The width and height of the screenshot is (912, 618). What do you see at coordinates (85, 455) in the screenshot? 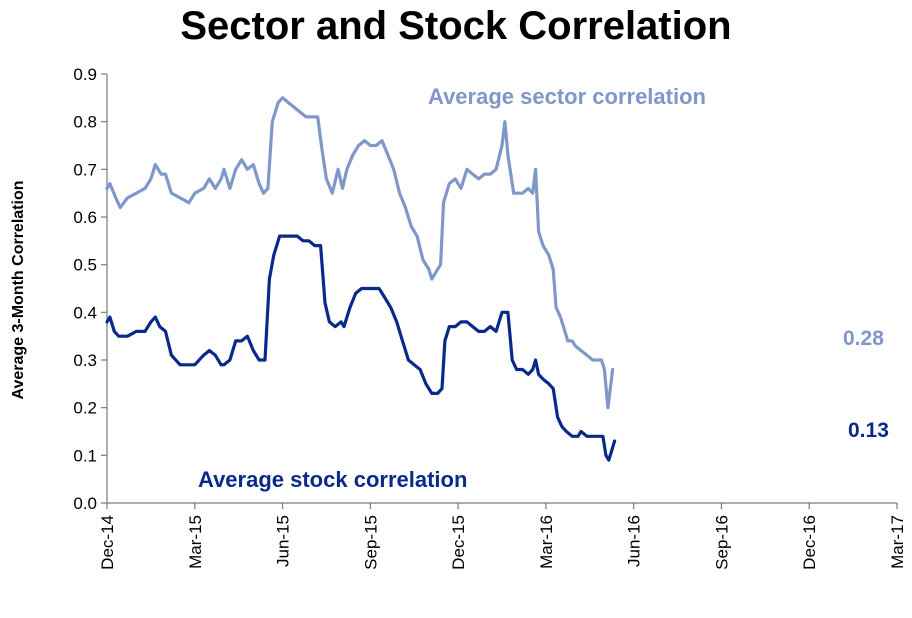
I see `y-tick-label: 0.1` at bounding box center [85, 455].